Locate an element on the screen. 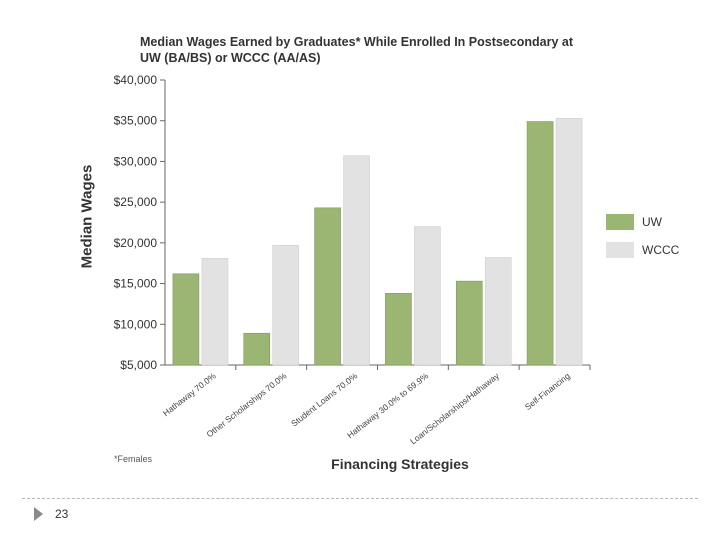 The width and height of the screenshot is (720, 540). y-tick-label: $20,000 is located at coordinates (136, 243).